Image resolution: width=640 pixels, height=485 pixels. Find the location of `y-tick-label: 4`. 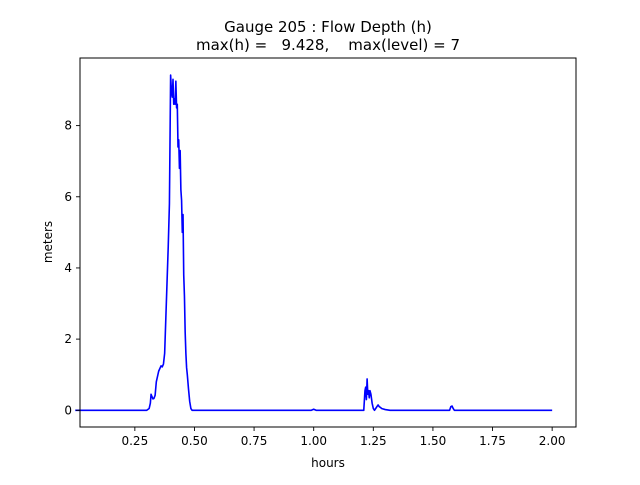

y-tick-label: 4 is located at coordinates (68, 268).